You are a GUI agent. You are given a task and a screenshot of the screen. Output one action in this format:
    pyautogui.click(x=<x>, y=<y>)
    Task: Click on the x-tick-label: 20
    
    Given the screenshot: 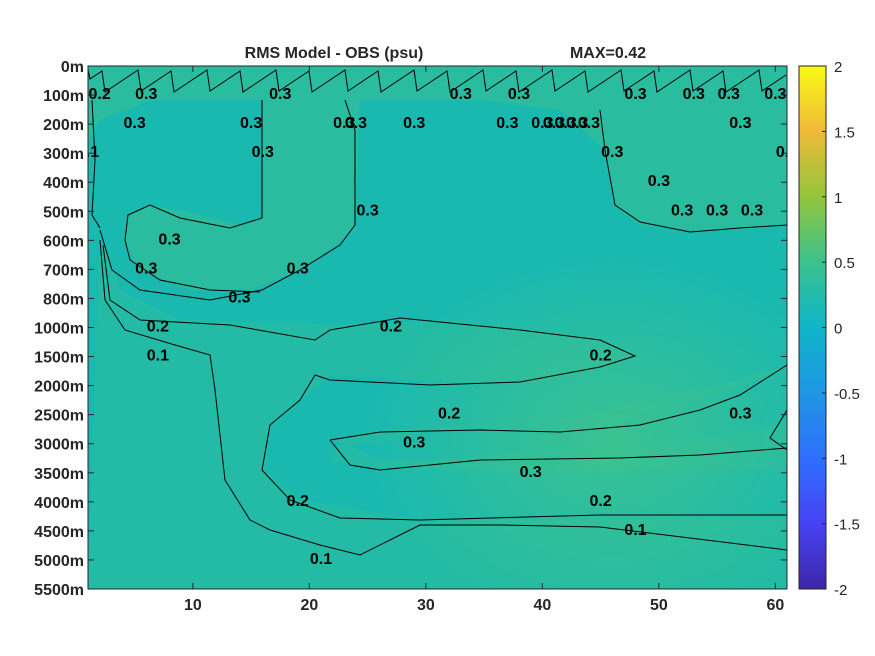 What is the action you would take?
    pyautogui.click(x=309, y=605)
    